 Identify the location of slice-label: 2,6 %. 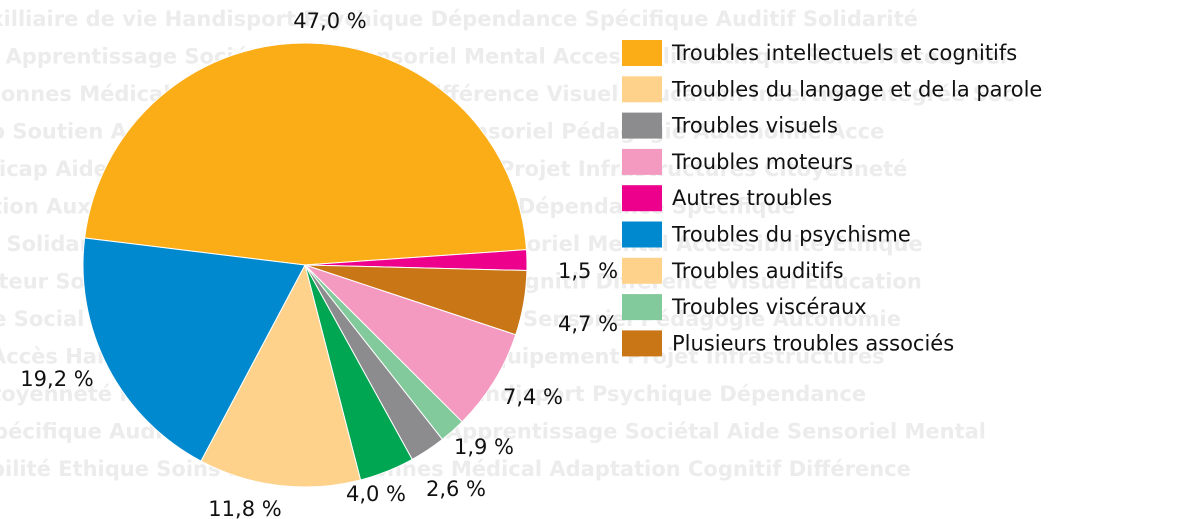
(456, 489).